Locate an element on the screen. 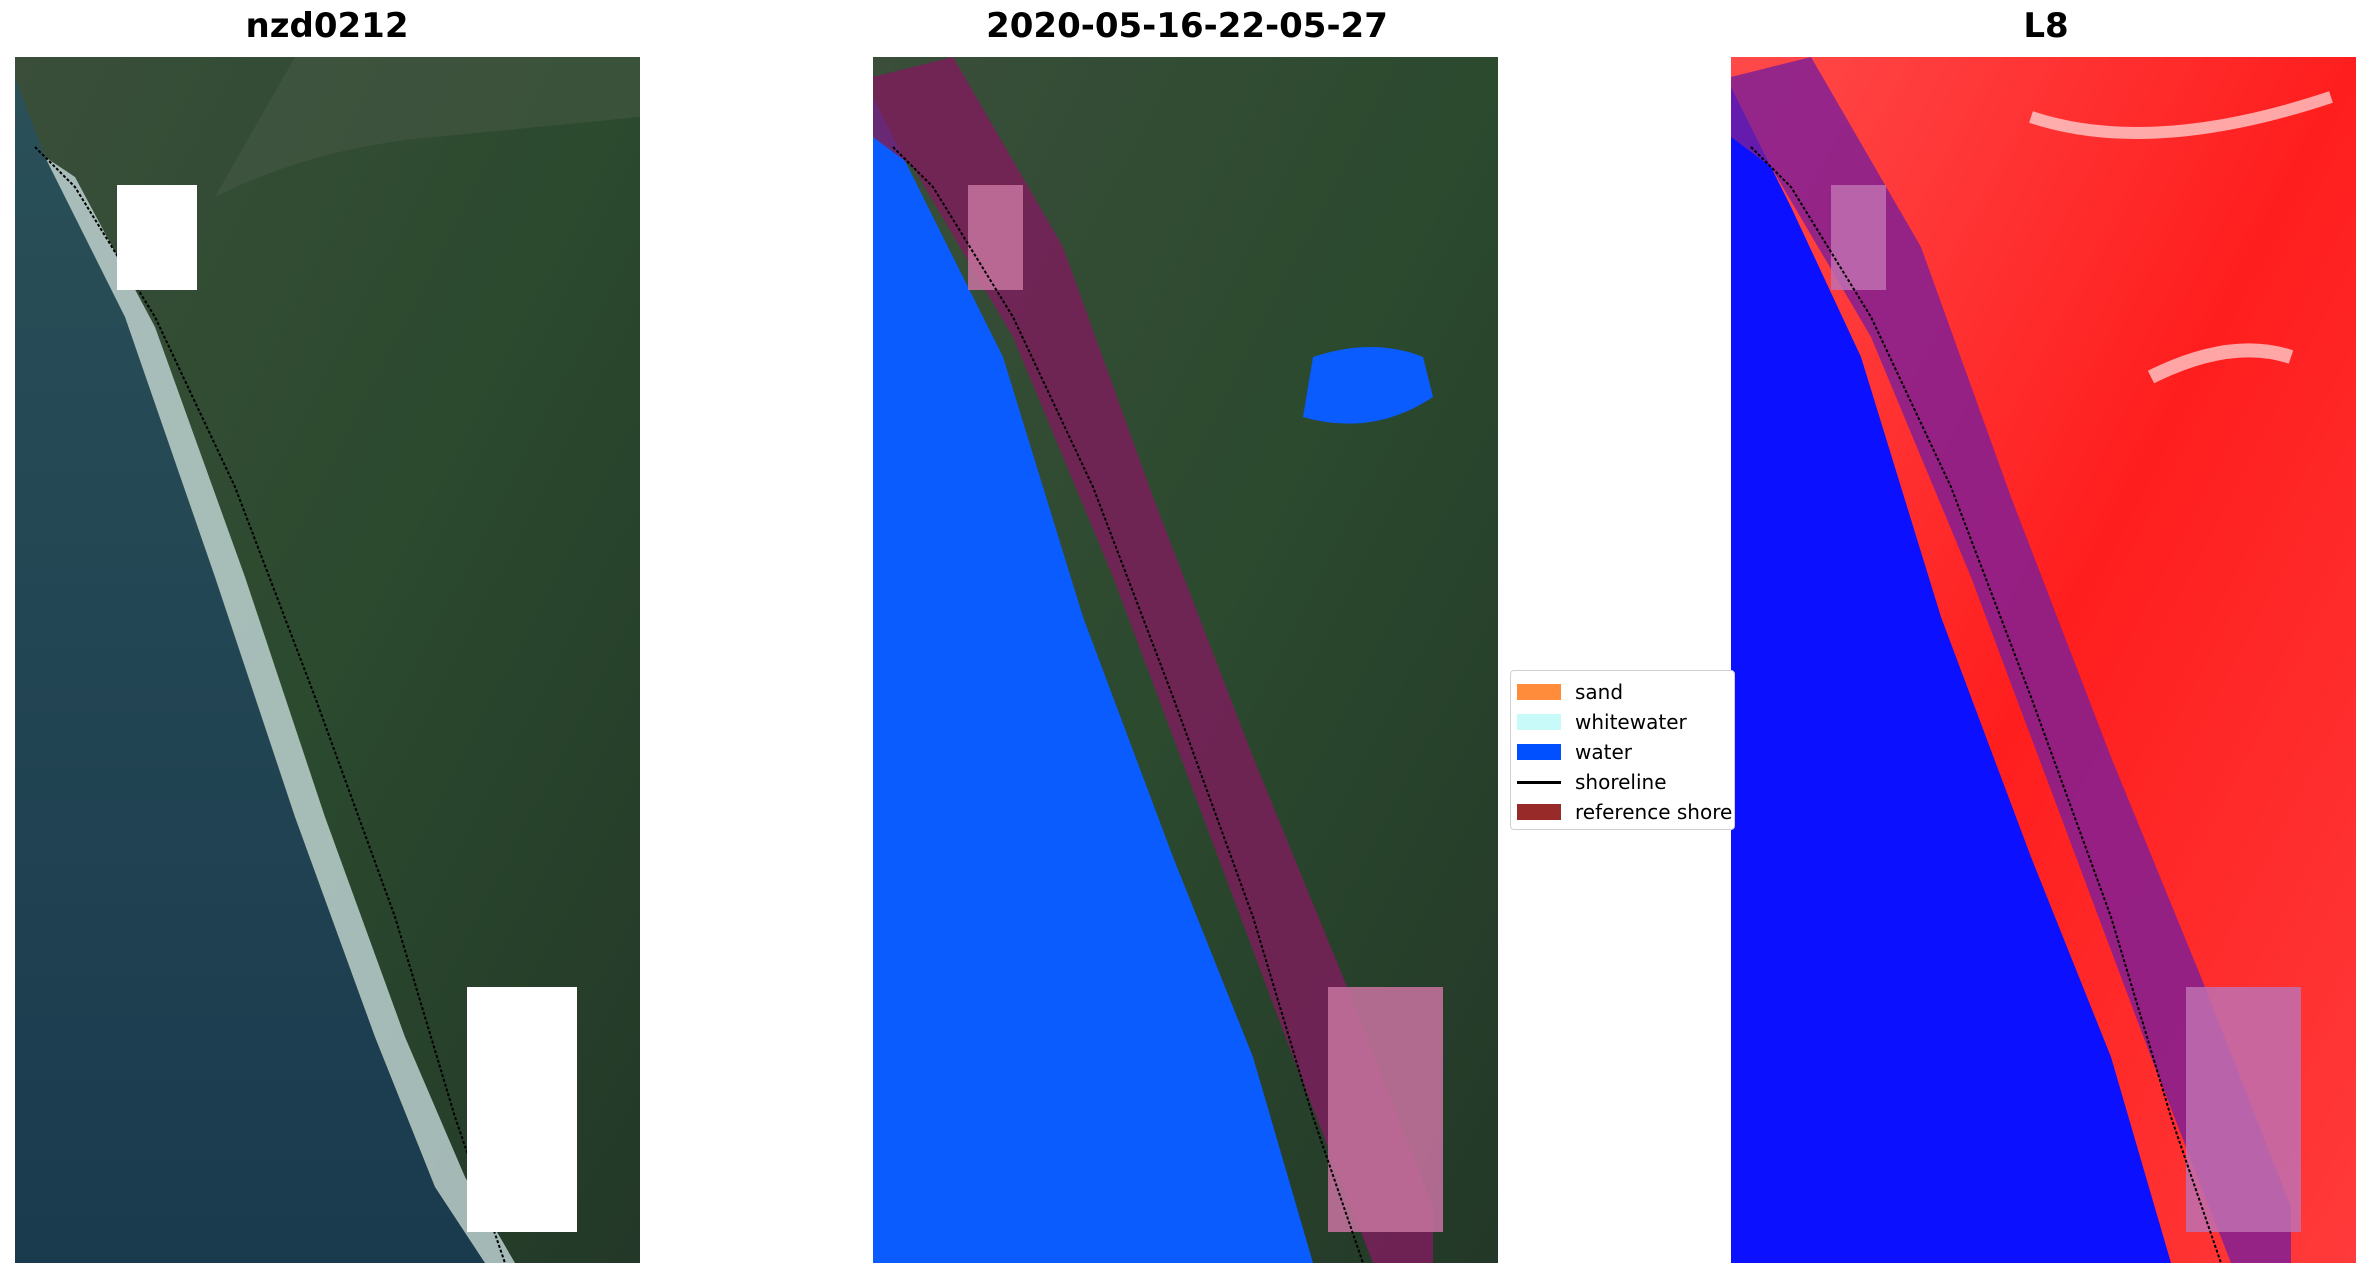  legend-item-reference-shoreline: reference shoreline is located at coordinates (1625, 812).